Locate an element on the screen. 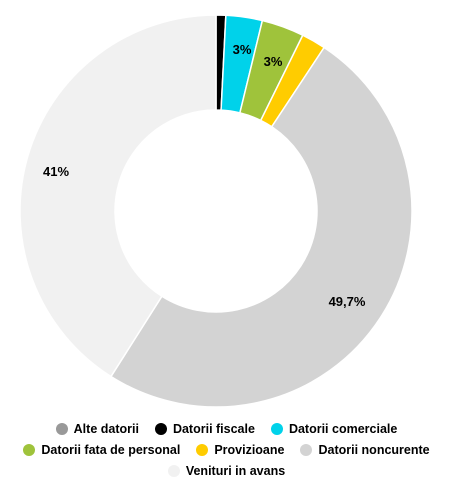 The image size is (453, 488). legend-label: Alte datorii is located at coordinates (106, 428).